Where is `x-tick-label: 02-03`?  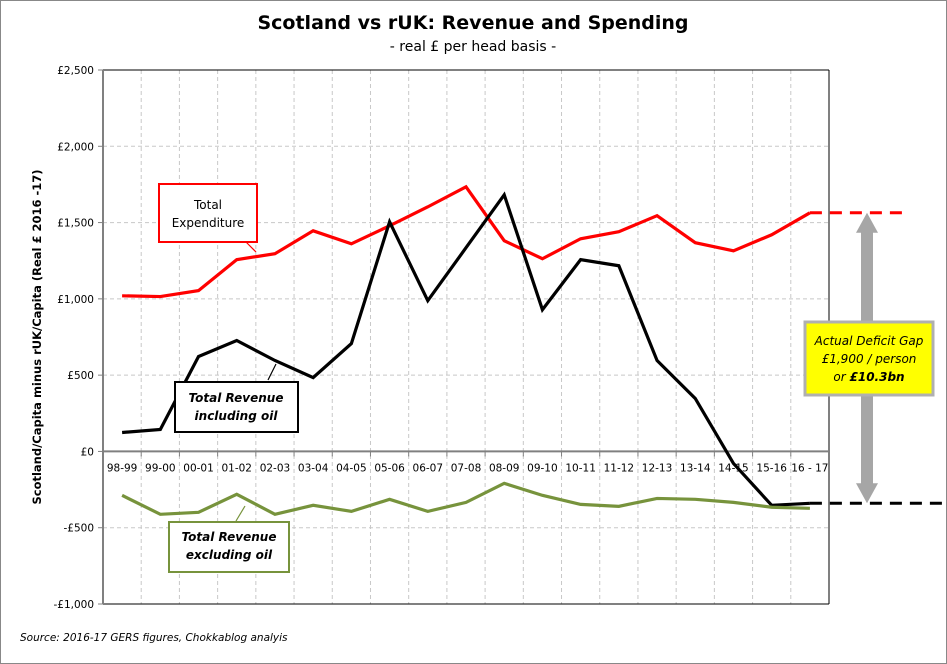
x-tick-label: 02-03 is located at coordinates (275, 468).